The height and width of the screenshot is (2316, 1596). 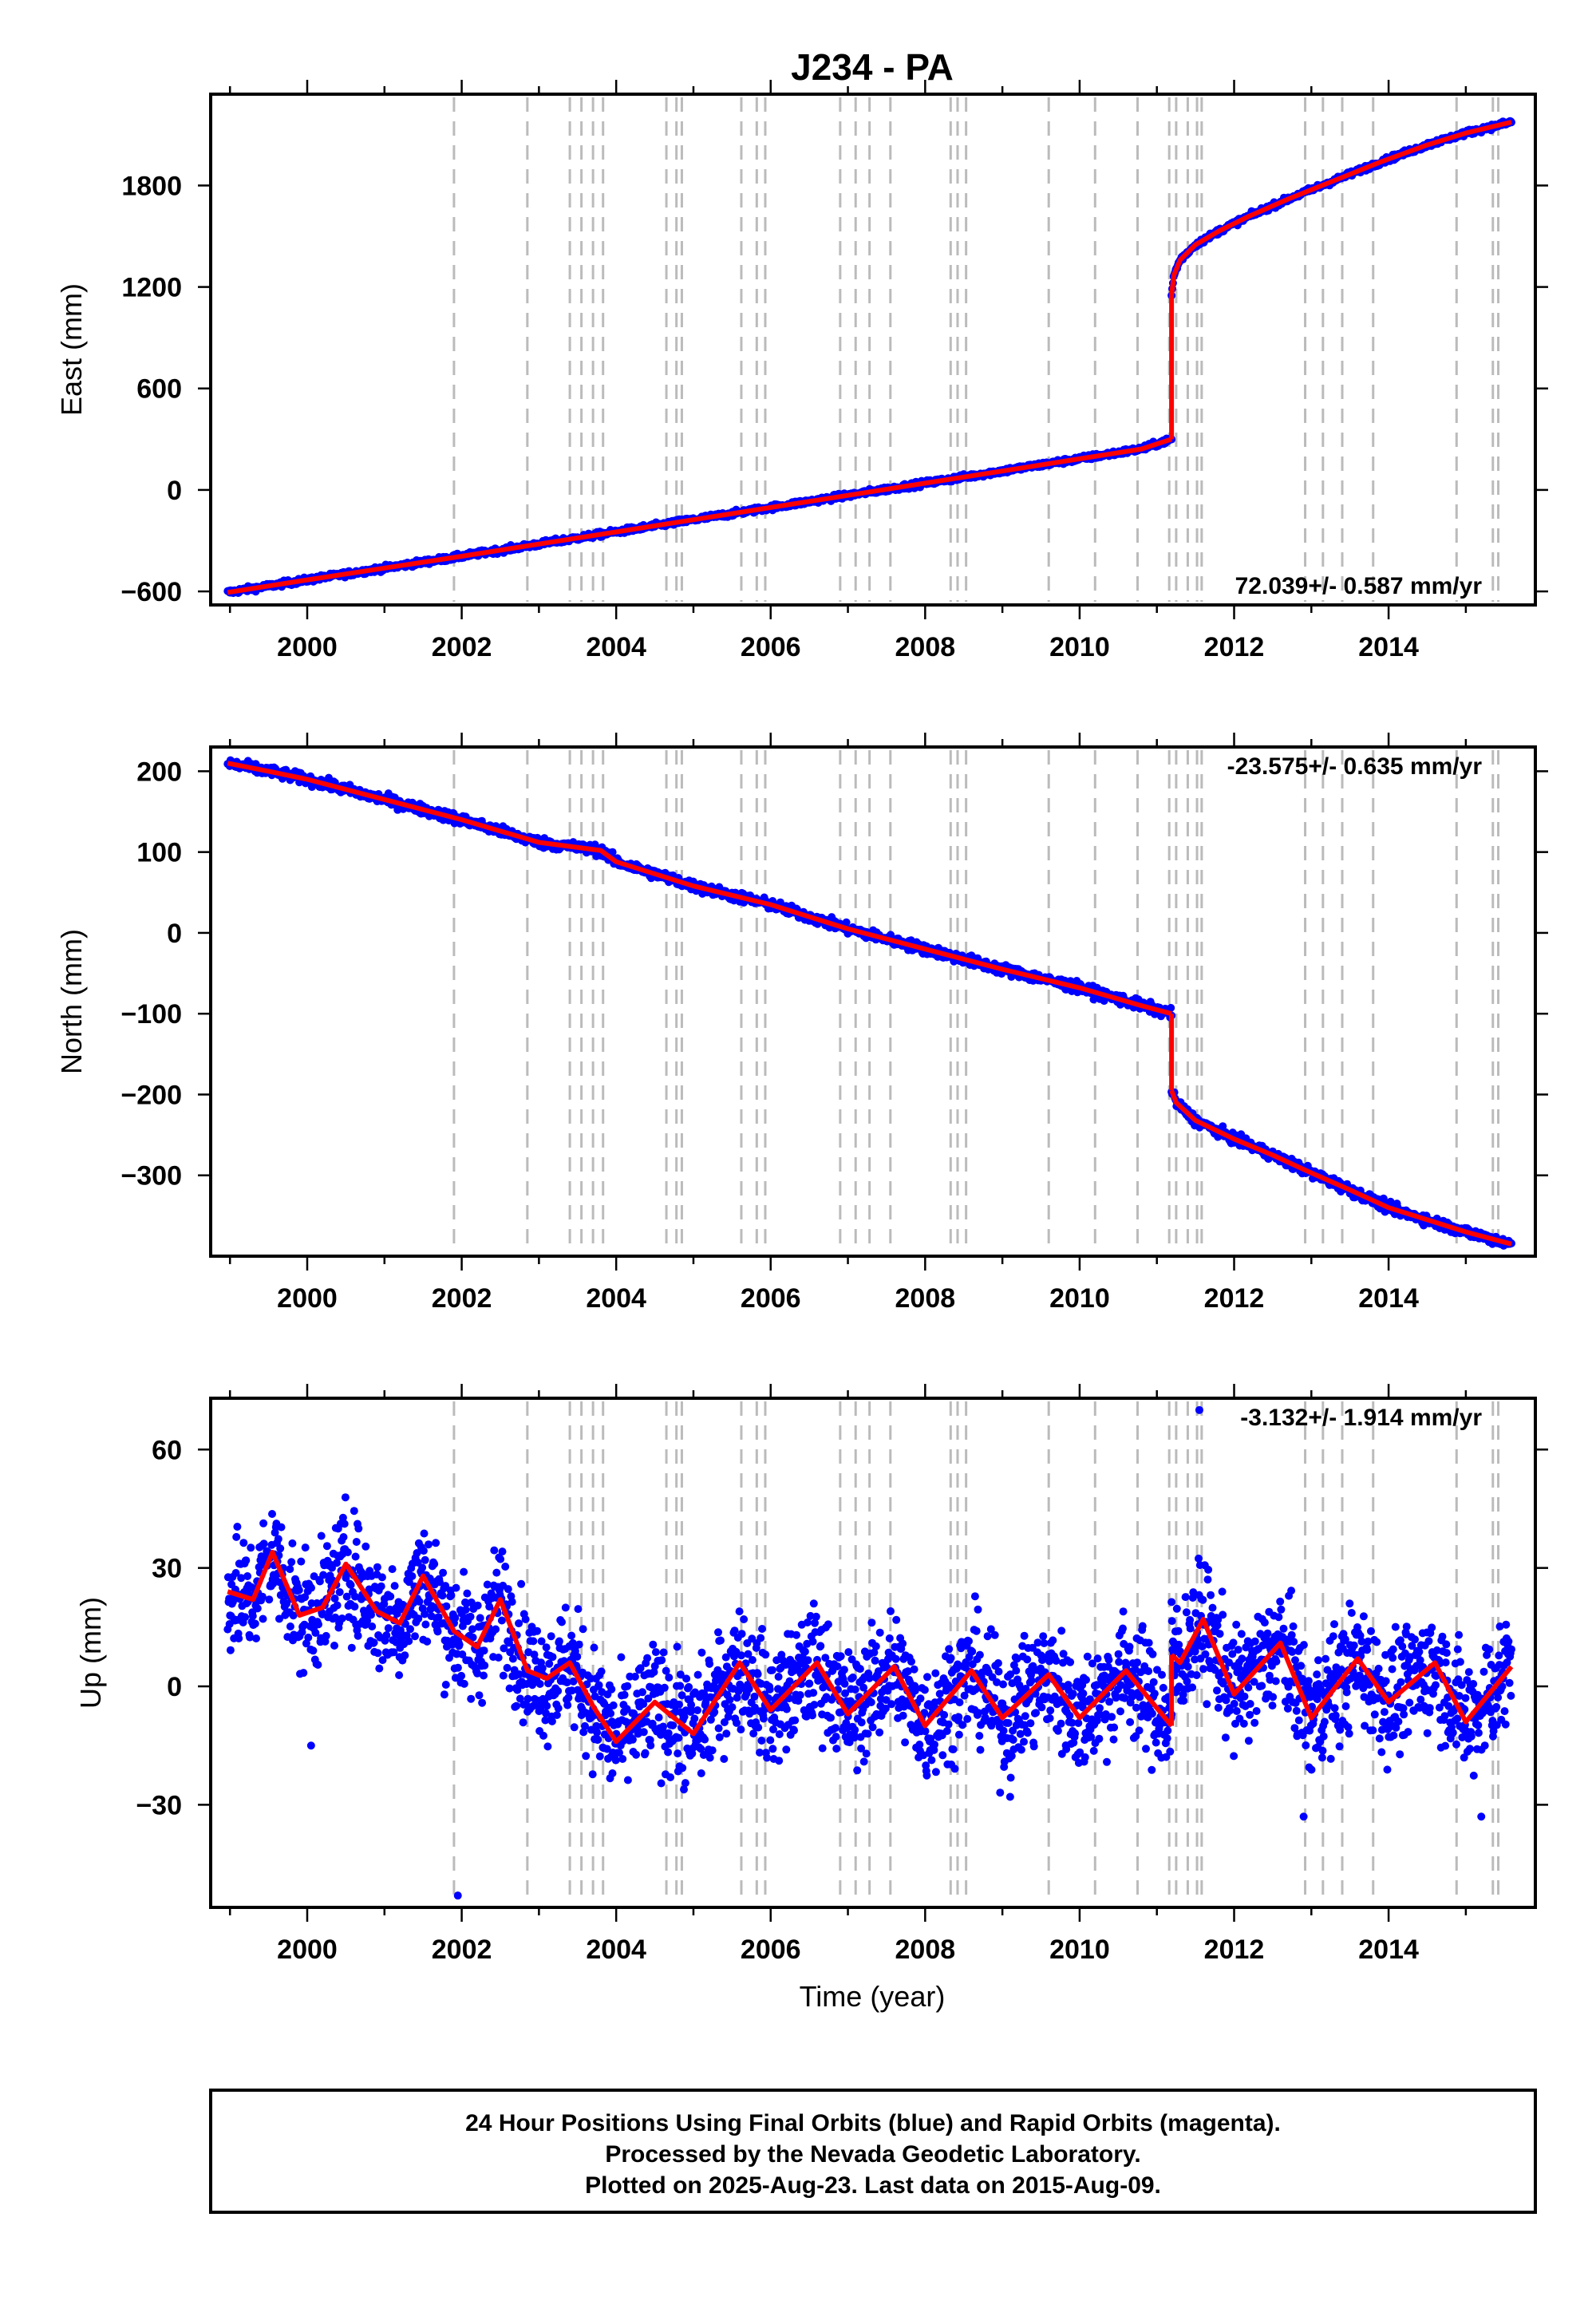 I want to click on north-y-tick-label: −300, so click(x=151, y=1176).